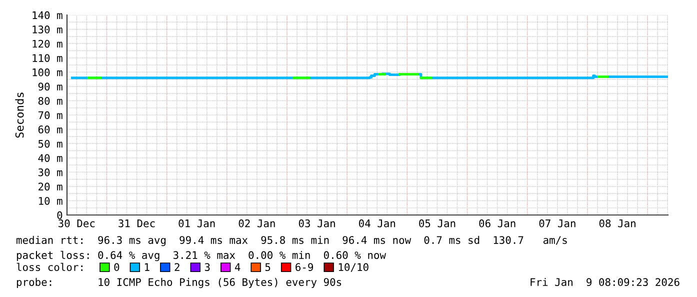 This screenshot has height=297, width=697. Describe the element at coordinates (76, 223) in the screenshot. I see `x-tick-label: 30 Dec` at that location.